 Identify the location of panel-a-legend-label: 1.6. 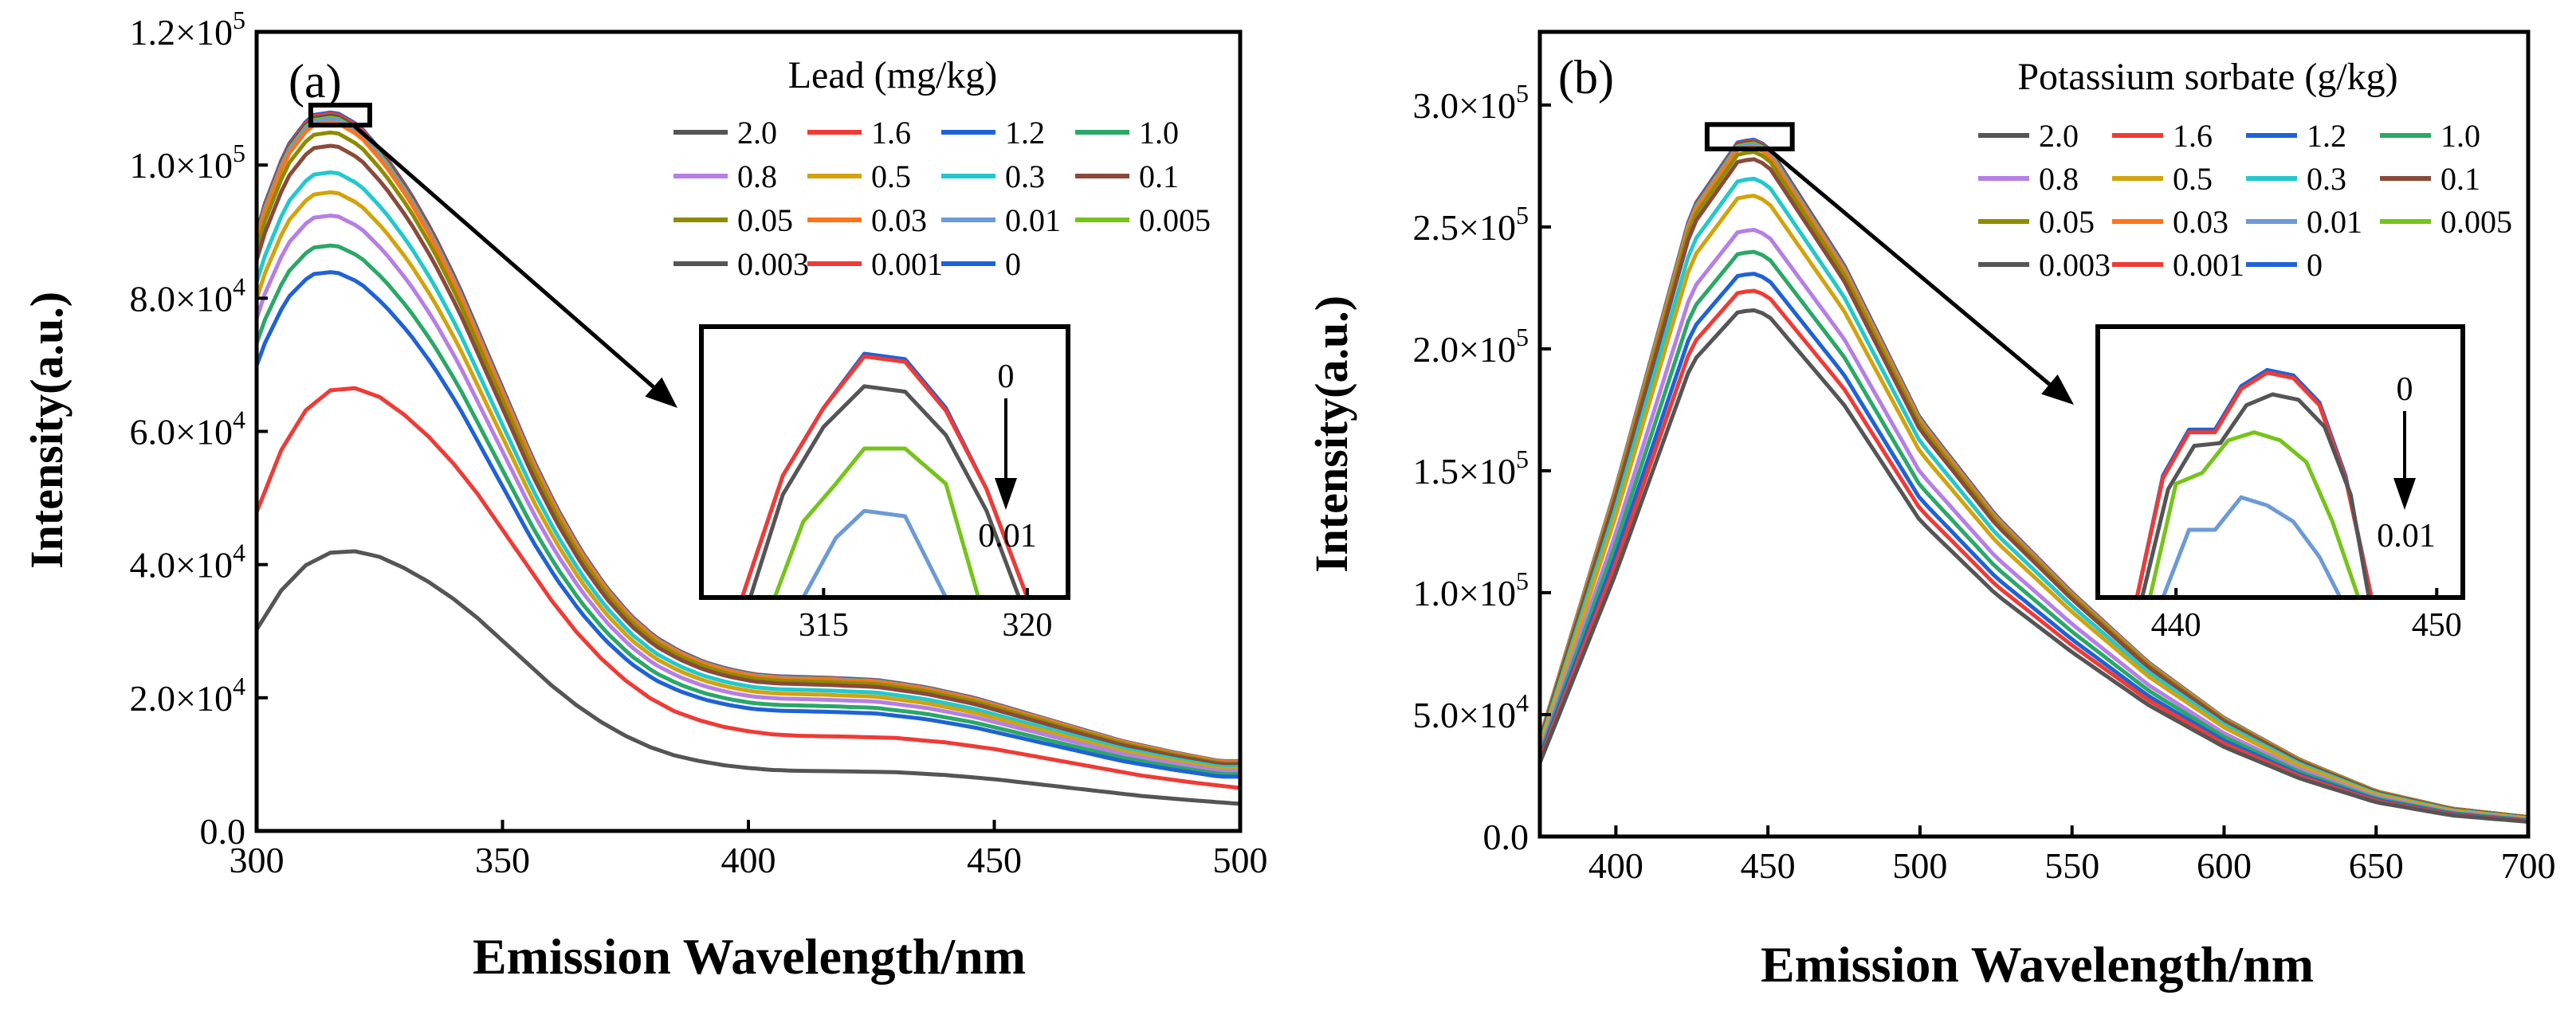
(891, 133).